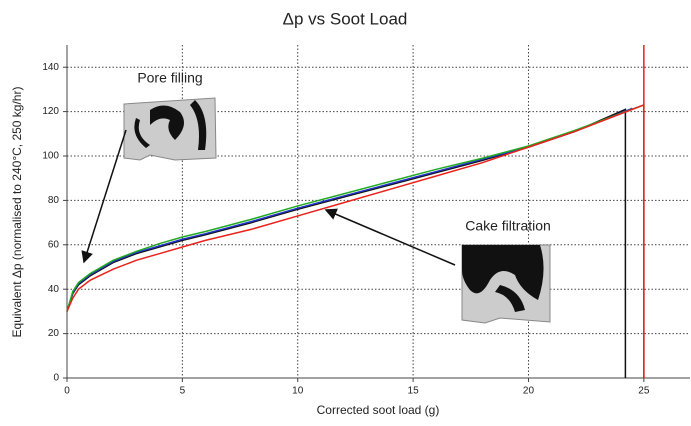 The width and height of the screenshot is (691, 426). I want to click on y-tick-label: 20, so click(54, 333).